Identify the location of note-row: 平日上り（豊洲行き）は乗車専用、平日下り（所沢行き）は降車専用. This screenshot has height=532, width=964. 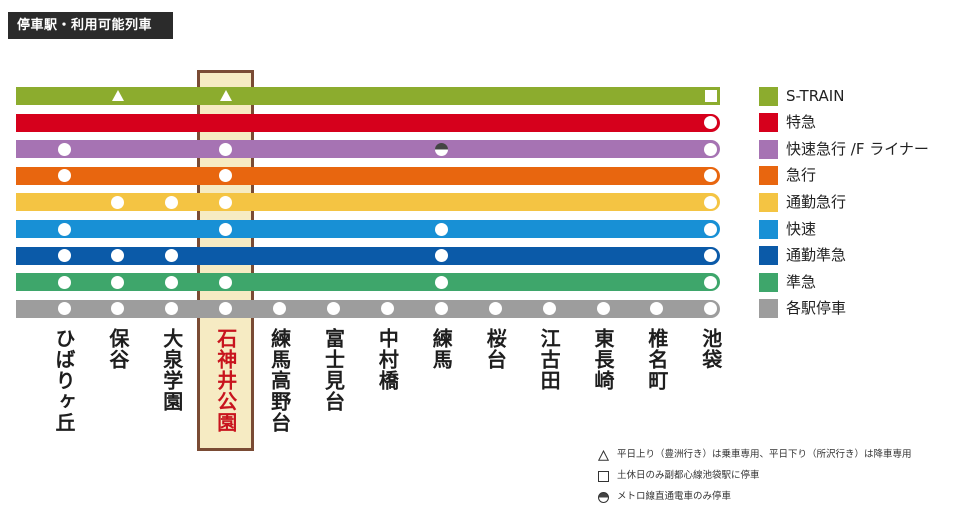
(755, 455).